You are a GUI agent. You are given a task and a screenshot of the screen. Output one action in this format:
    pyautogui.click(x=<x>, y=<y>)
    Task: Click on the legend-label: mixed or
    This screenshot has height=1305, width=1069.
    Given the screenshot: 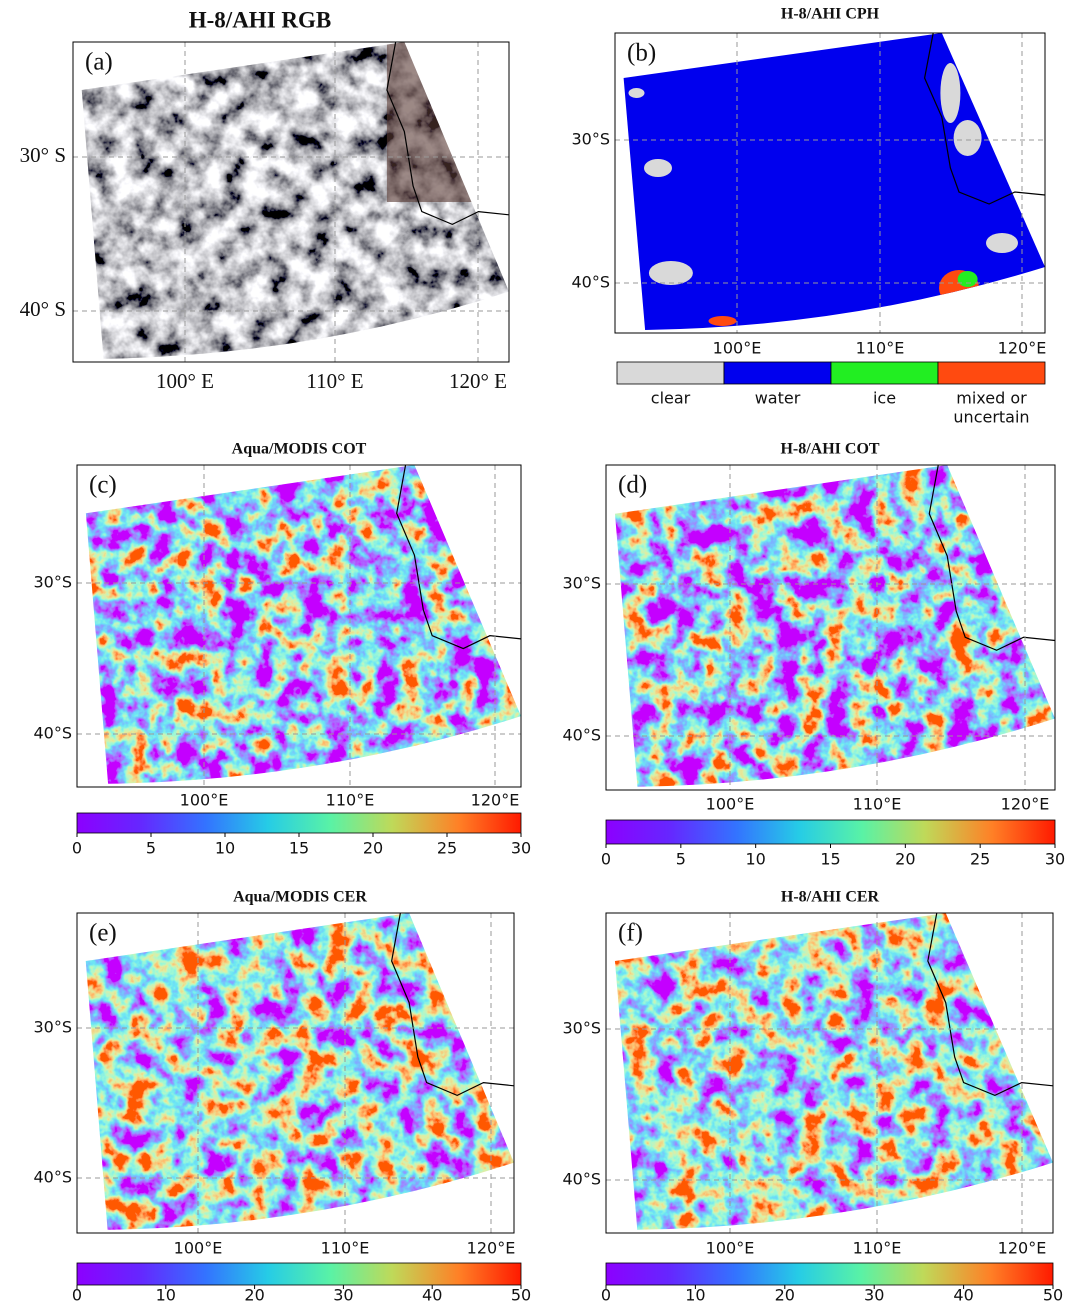 What is the action you would take?
    pyautogui.click(x=991, y=398)
    